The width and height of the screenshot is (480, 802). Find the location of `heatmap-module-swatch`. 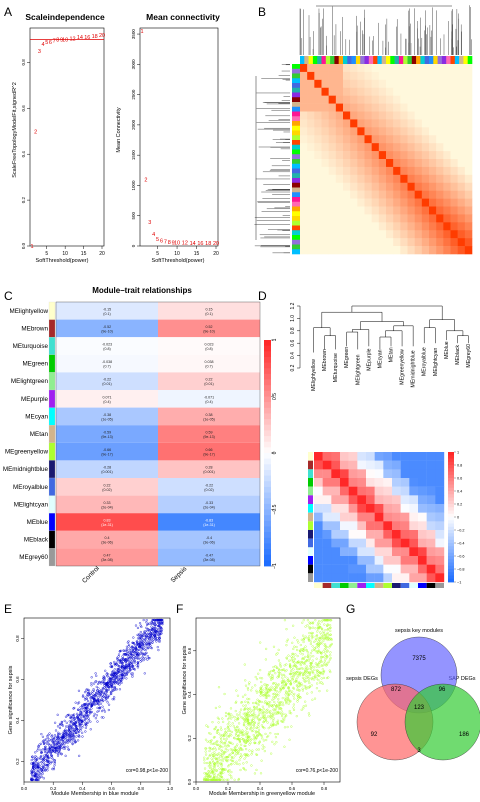

heatmap-module-swatch is located at coordinates (52, 522).